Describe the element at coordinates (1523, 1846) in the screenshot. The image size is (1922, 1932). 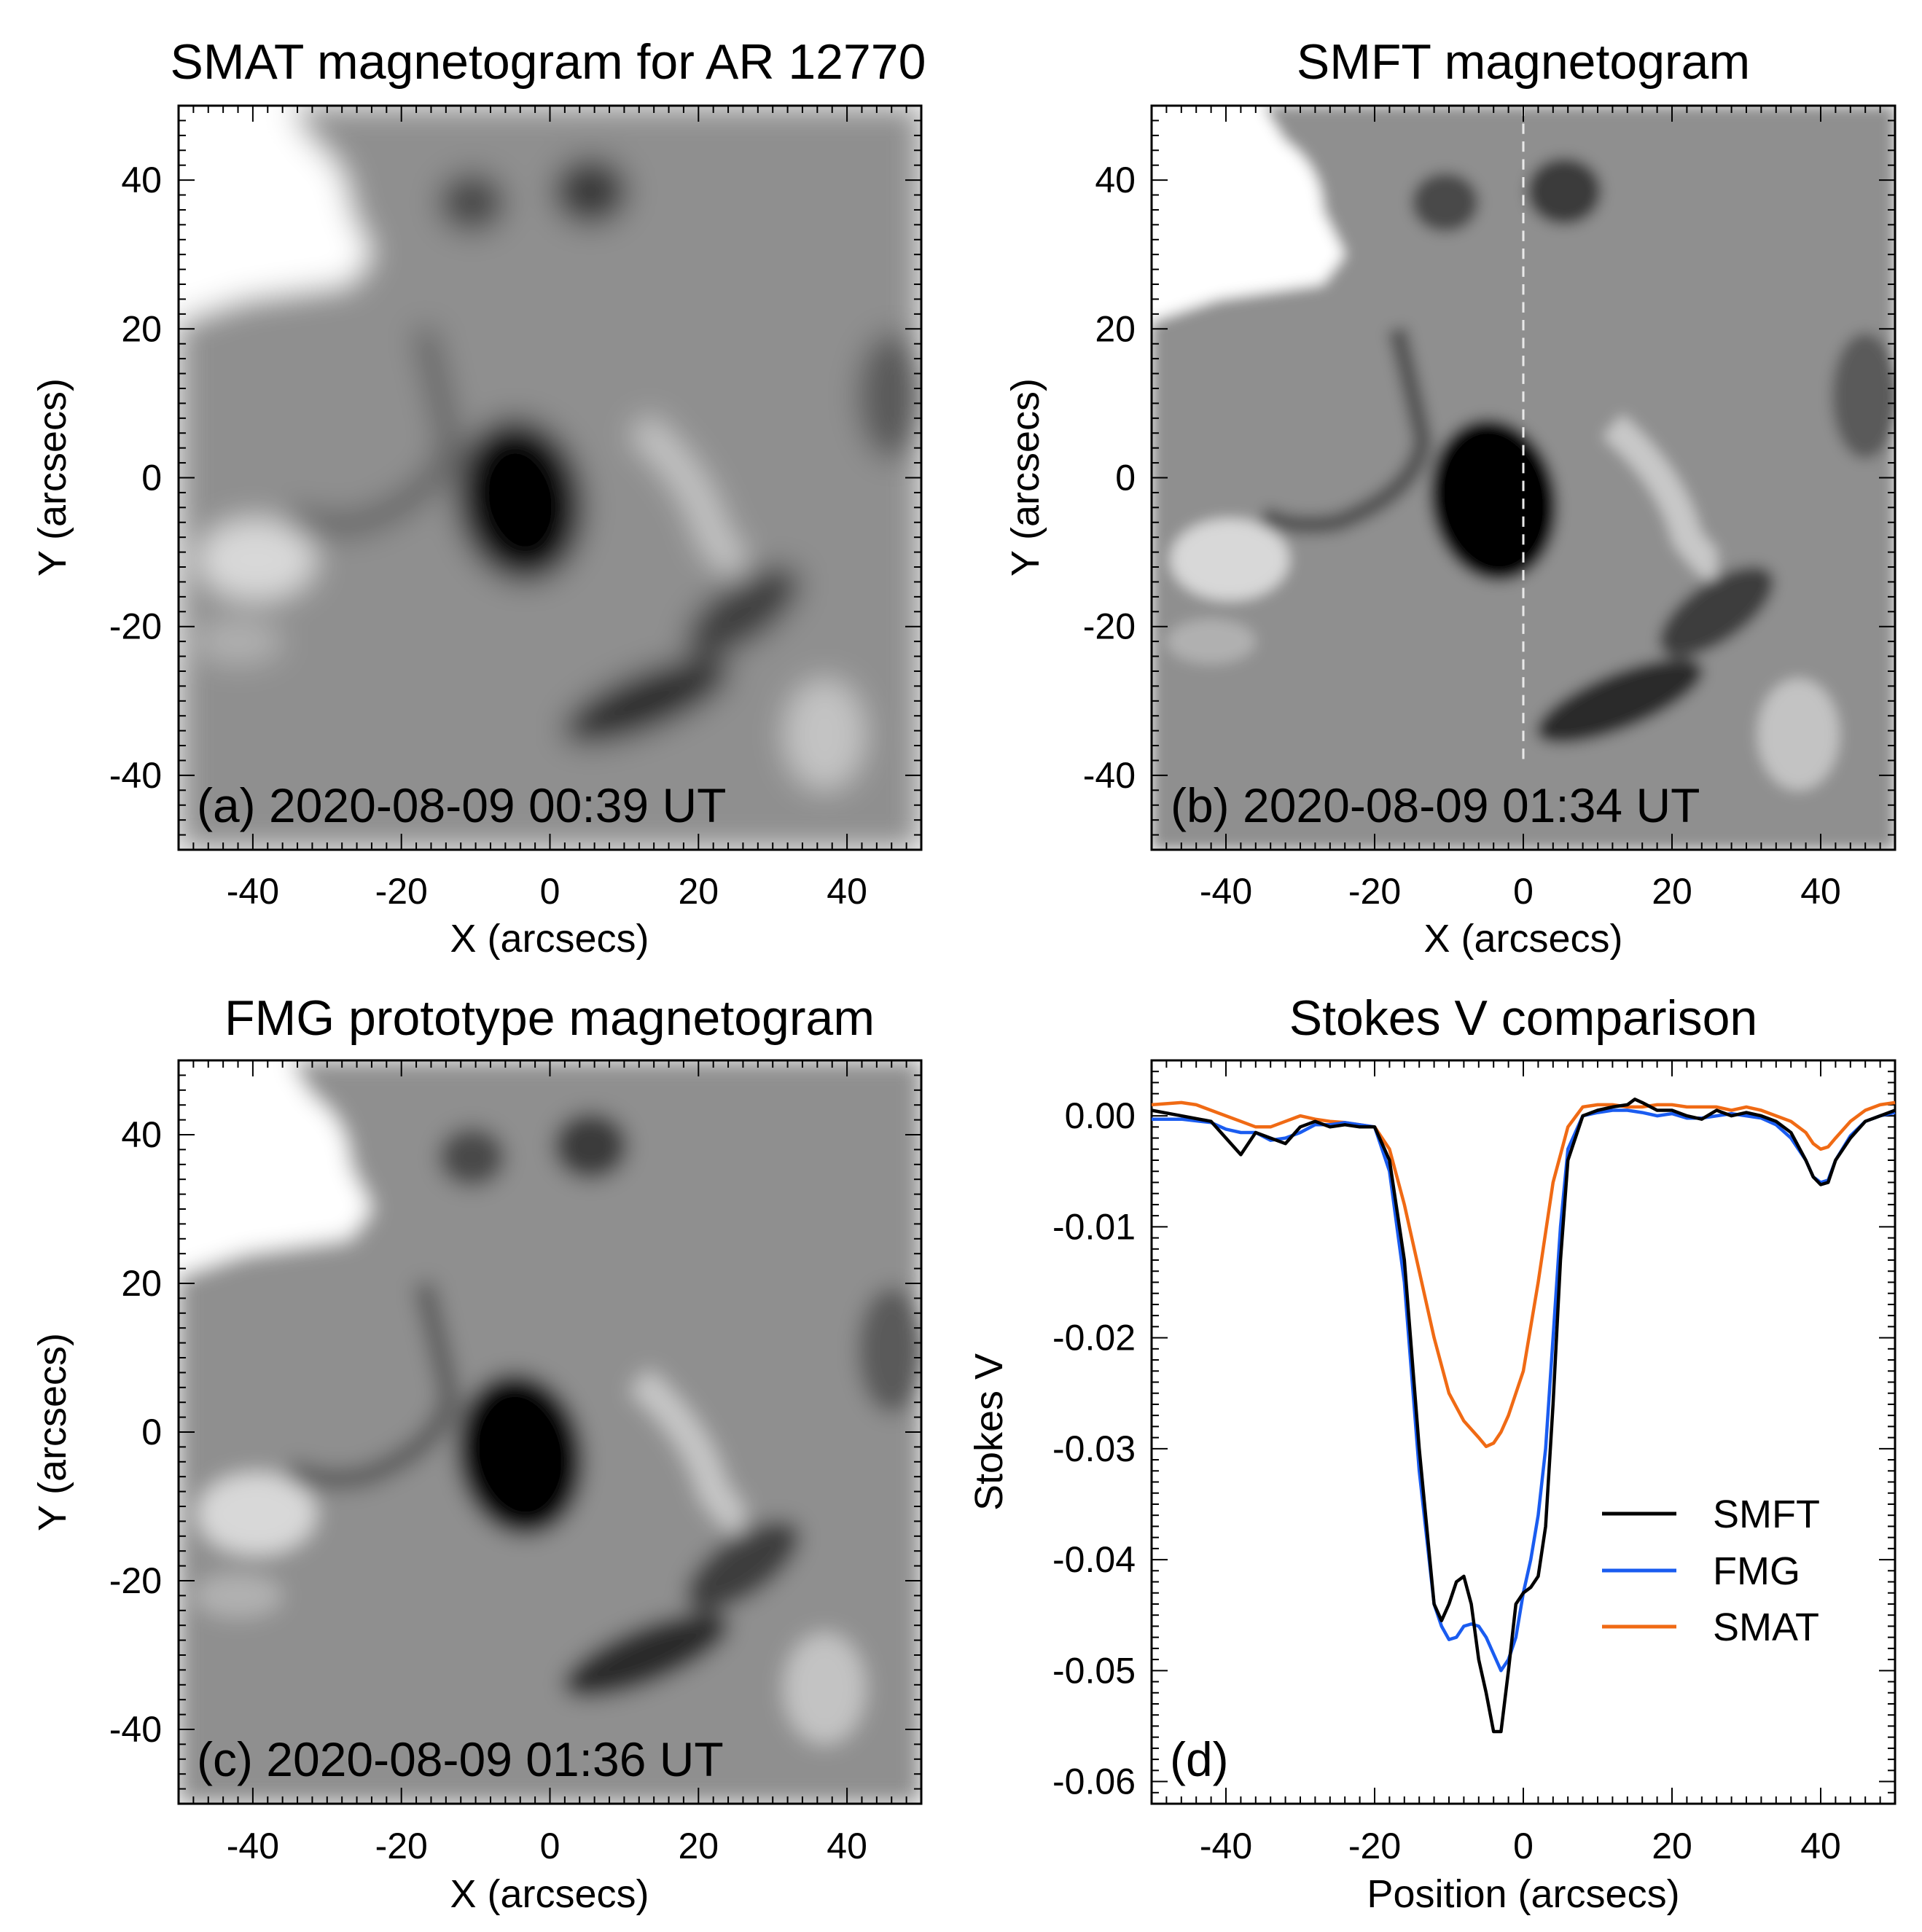
I see `chart-x-tick-label: 0` at that location.